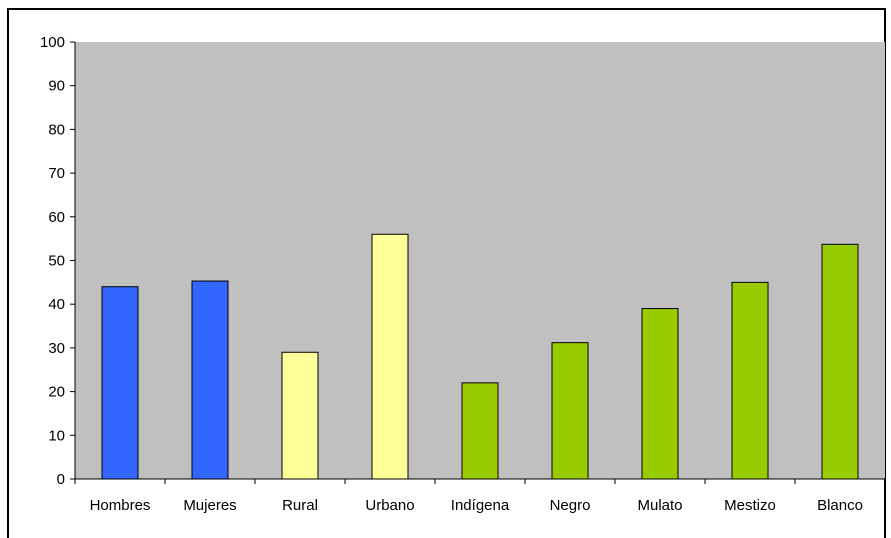 Image resolution: width=891 pixels, height=538 pixels. Describe the element at coordinates (56, 348) in the screenshot. I see `y-tick-label: 30` at that location.